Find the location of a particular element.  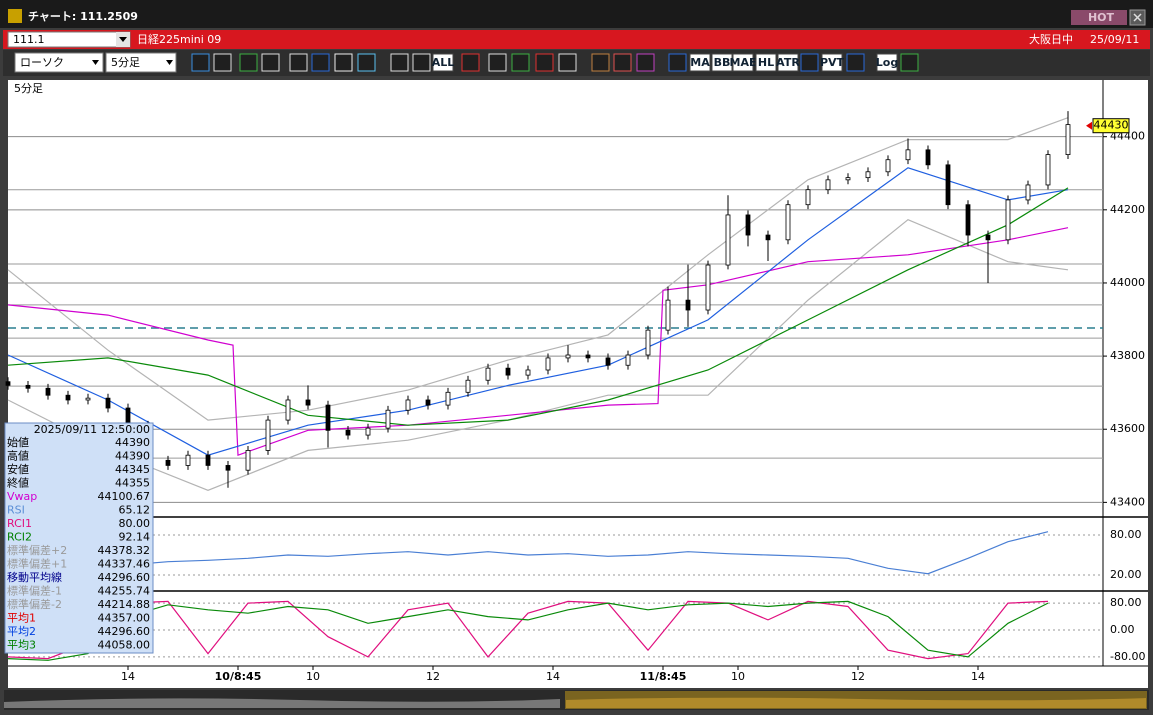

type-dropdown is located at coordinates (59, 62).